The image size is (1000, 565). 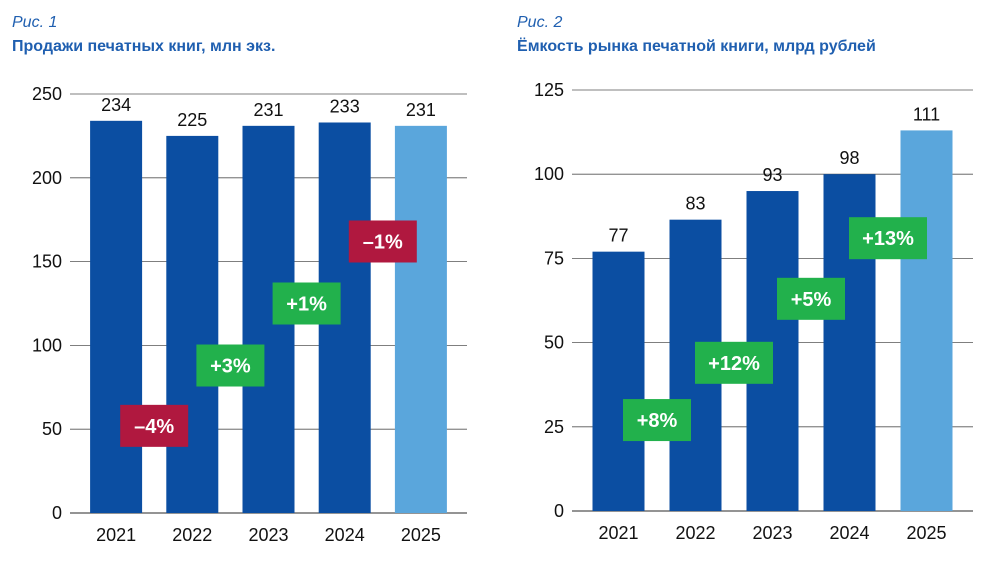 I want to click on change-badge-label: +5%, so click(x=811, y=300).